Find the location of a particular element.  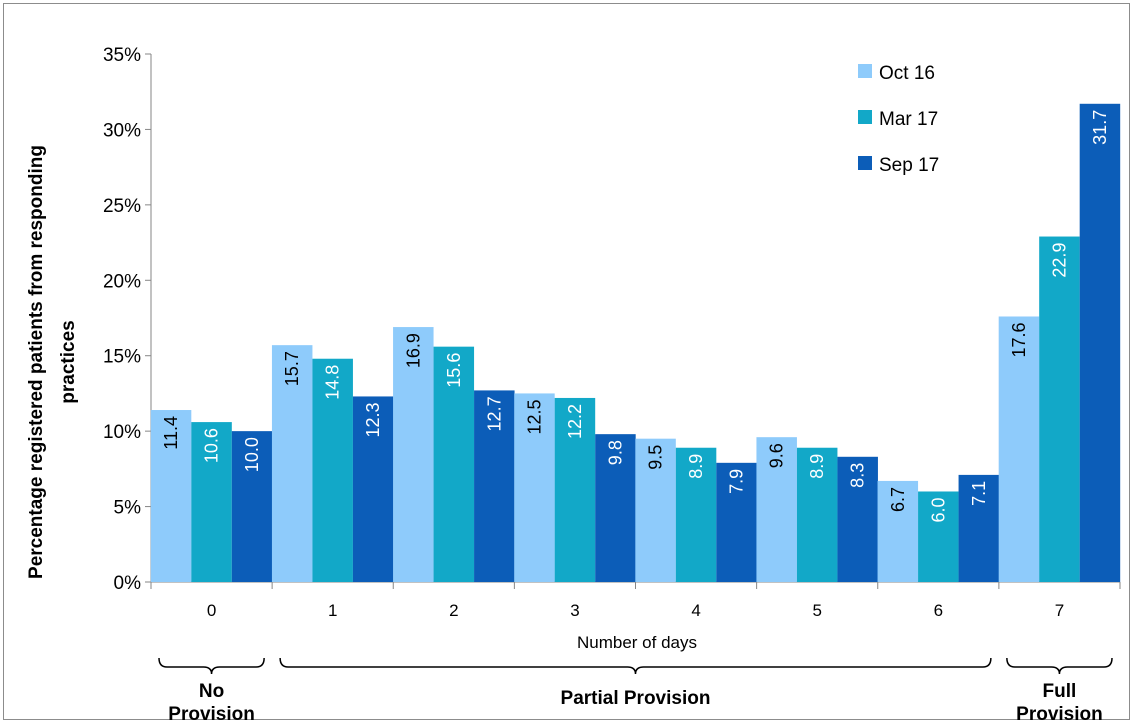

x-tick-label: 0 is located at coordinates (211, 610).